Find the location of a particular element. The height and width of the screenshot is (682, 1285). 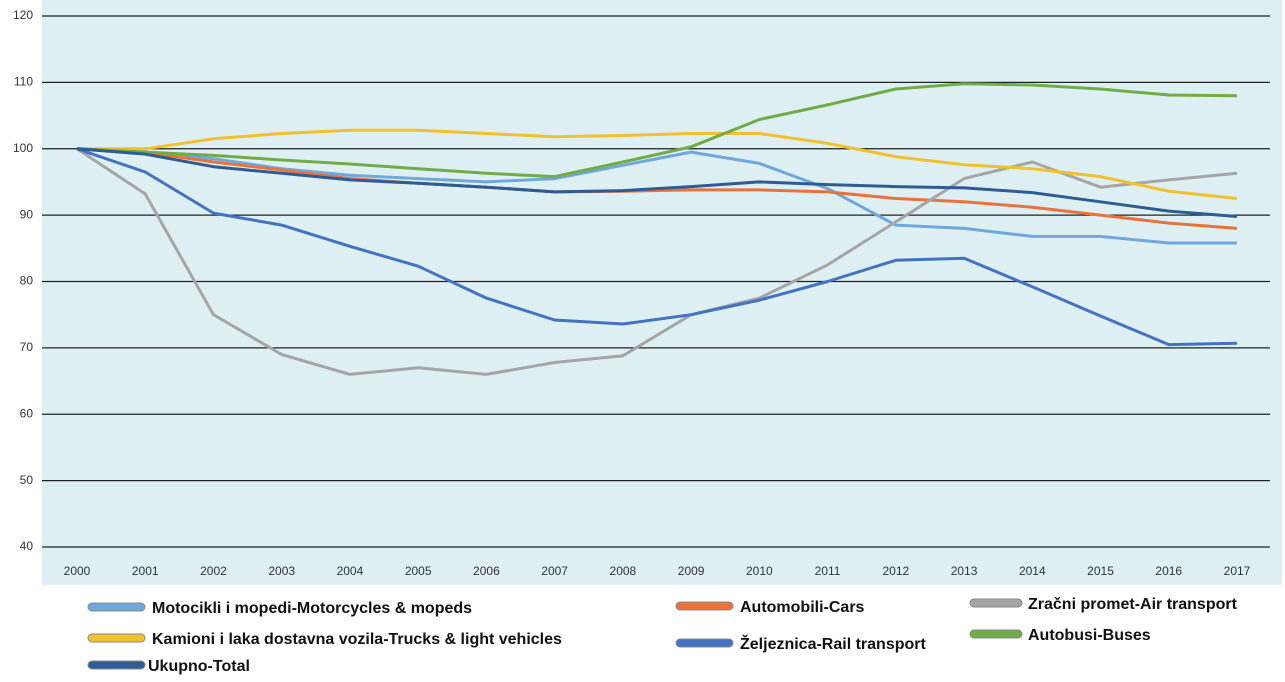

x-tick-label: 2012 is located at coordinates (895, 571).